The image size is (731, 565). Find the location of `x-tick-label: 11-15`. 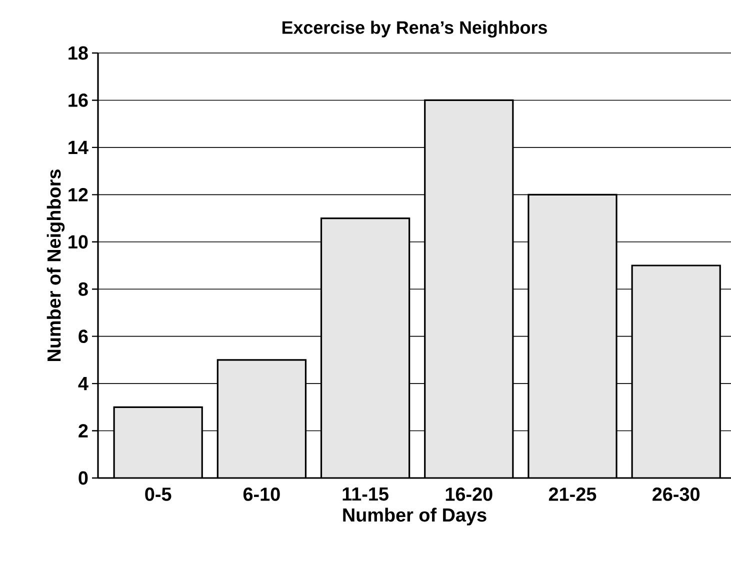

x-tick-label: 11-15 is located at coordinates (365, 494).